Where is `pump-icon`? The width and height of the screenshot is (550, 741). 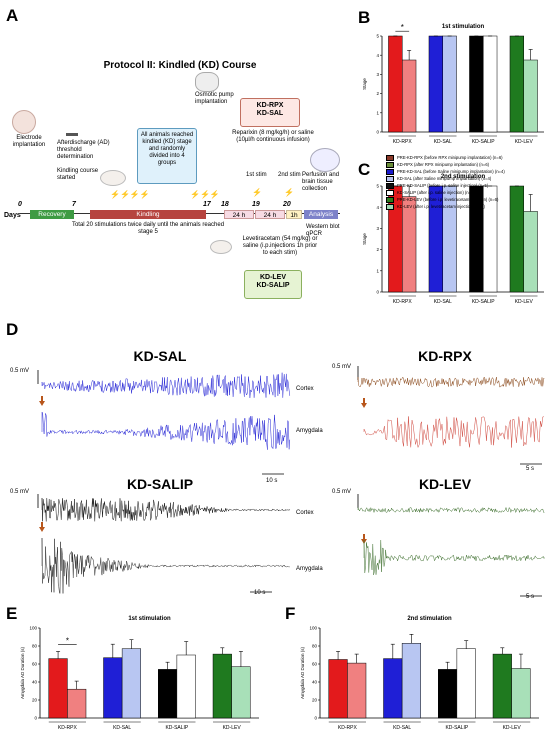
pump-icon is located at coordinates (207, 82).